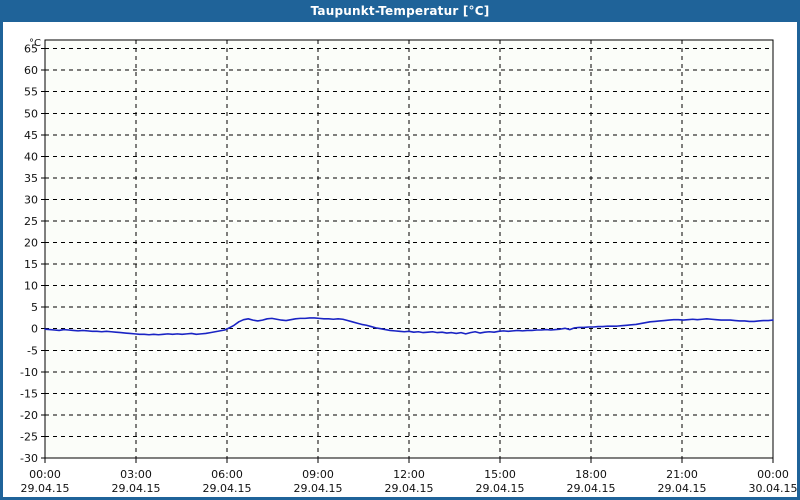 The width and height of the screenshot is (800, 500). What do you see at coordinates (227, 474) in the screenshot?
I see `x-tick-time-label: 06:00` at bounding box center [227, 474].